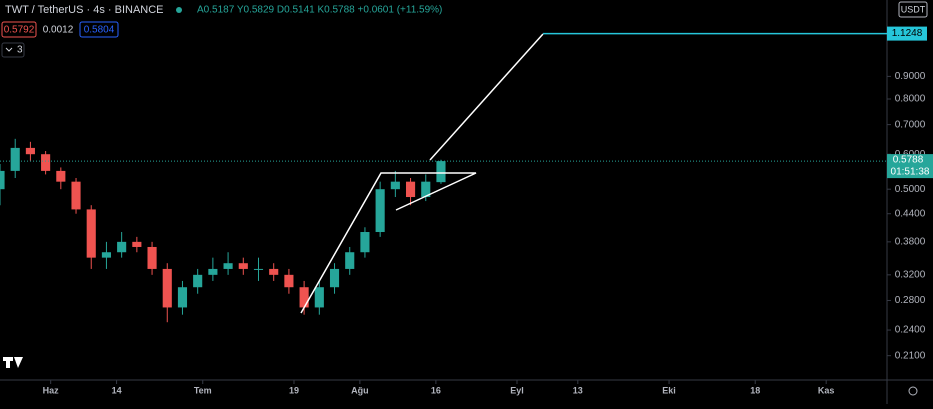 The height and width of the screenshot is (409, 933). Describe the element at coordinates (84, 10) in the screenshot. I see `symbol: TWT / TetherUS · 4s · BINANCE` at that location.